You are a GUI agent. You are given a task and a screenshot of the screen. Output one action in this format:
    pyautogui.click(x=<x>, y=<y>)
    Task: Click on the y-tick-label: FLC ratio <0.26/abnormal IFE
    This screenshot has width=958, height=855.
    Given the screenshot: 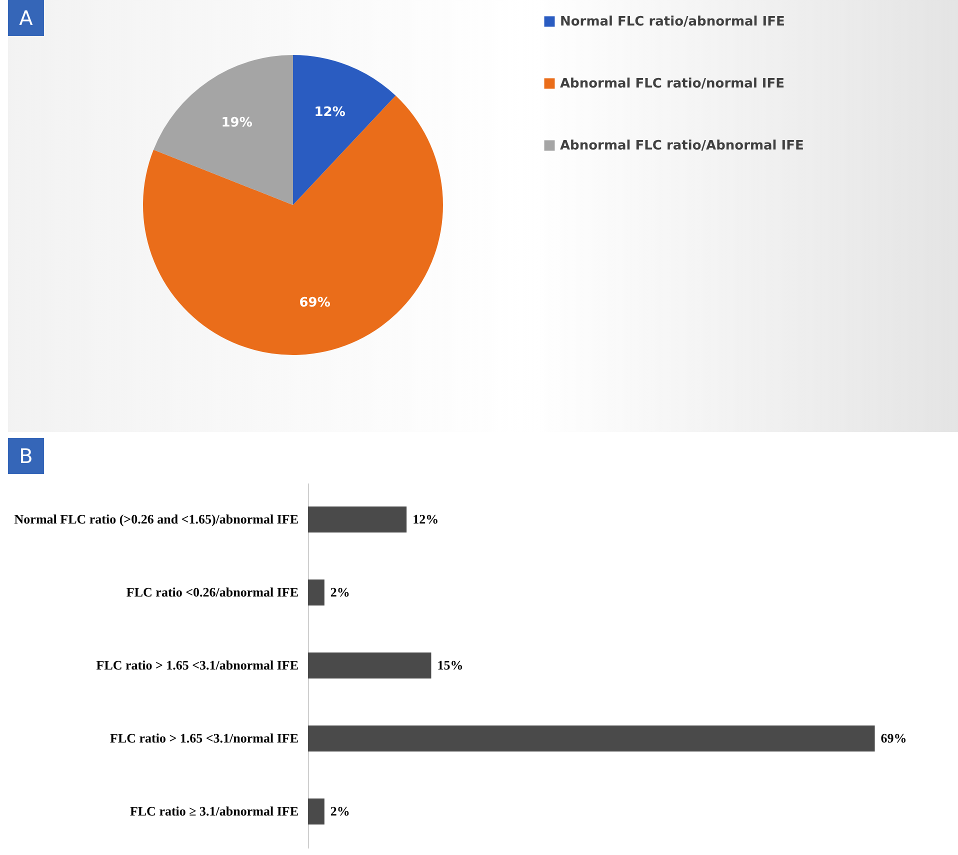 What is the action you would take?
    pyautogui.click(x=212, y=592)
    